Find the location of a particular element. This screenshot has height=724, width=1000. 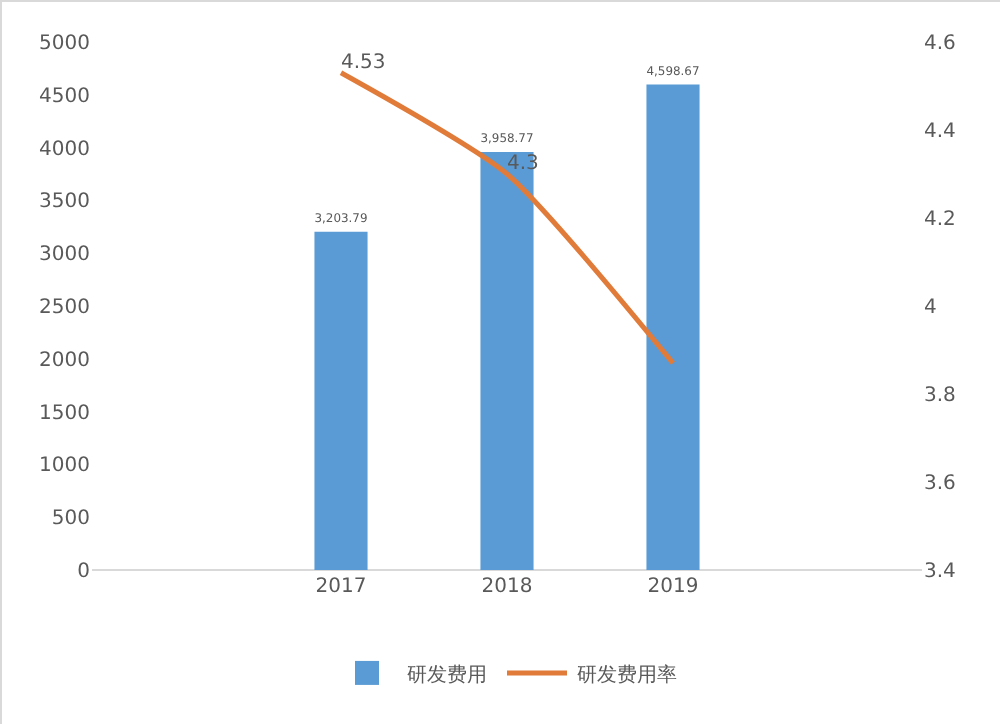

legend-label: 研发费用率 is located at coordinates (627, 674).